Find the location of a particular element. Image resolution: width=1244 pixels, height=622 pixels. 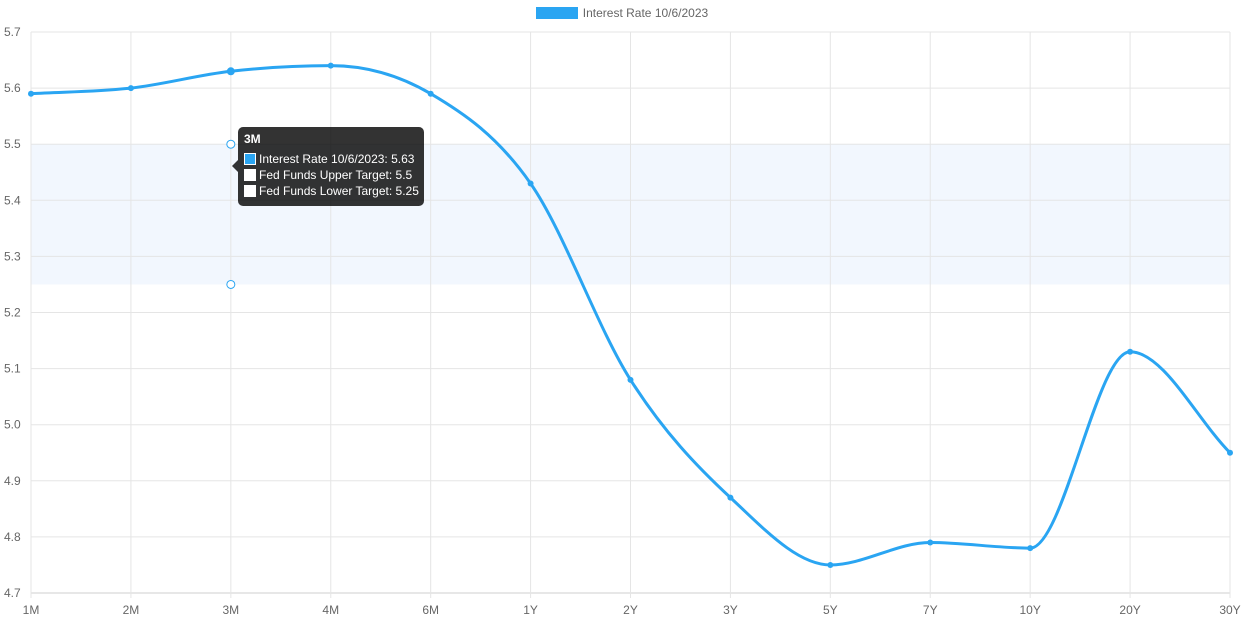

tooltip-row-rate: Interest Rate 10/6/2023: 5.63 is located at coordinates (331, 160).